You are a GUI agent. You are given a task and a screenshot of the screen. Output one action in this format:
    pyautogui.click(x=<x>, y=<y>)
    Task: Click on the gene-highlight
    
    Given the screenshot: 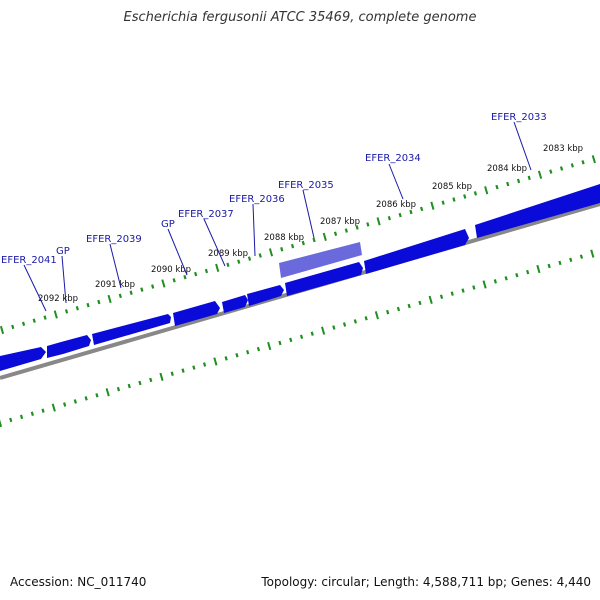 What is the action you would take?
    pyautogui.click(x=320, y=260)
    